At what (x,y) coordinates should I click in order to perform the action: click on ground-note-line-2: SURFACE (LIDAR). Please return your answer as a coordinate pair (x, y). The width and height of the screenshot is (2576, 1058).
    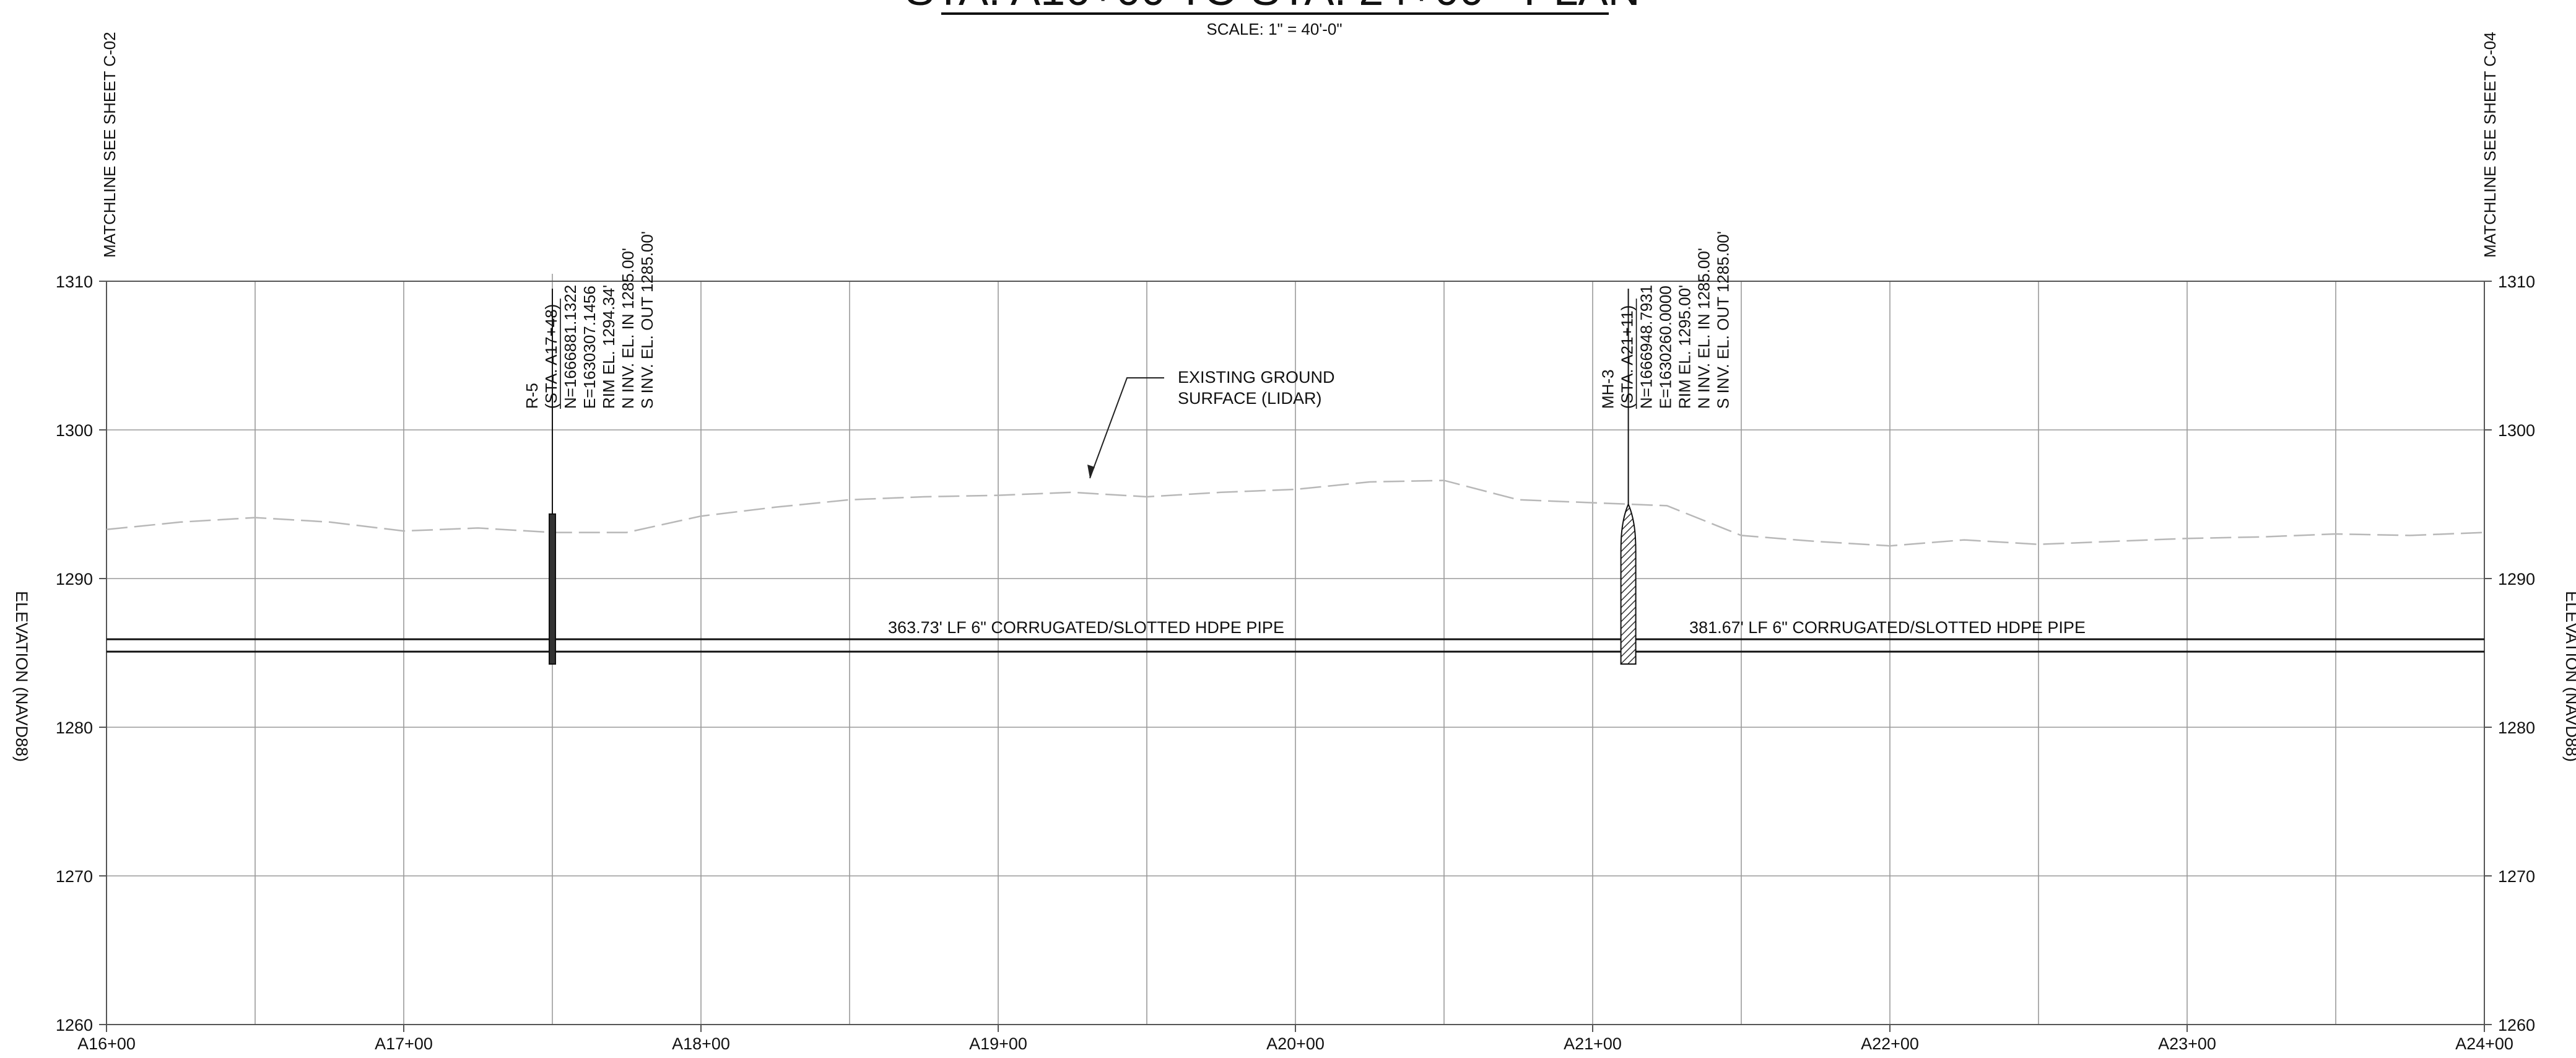
    Looking at the image, I should click on (1250, 399).